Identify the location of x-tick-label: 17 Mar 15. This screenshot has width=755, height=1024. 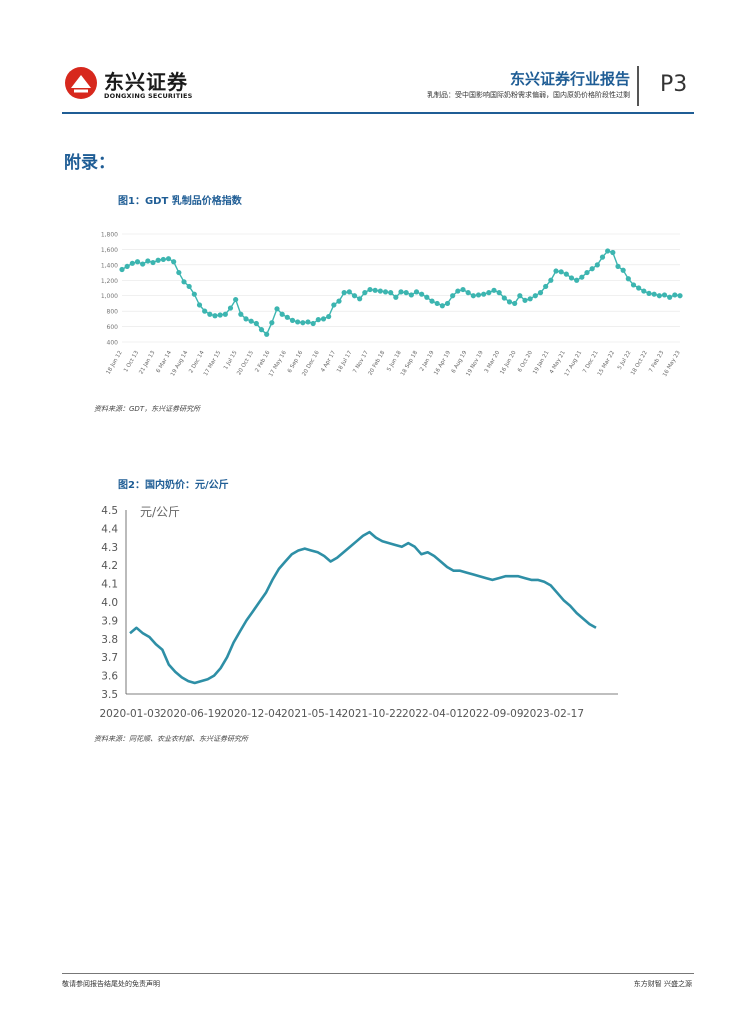
(212, 364).